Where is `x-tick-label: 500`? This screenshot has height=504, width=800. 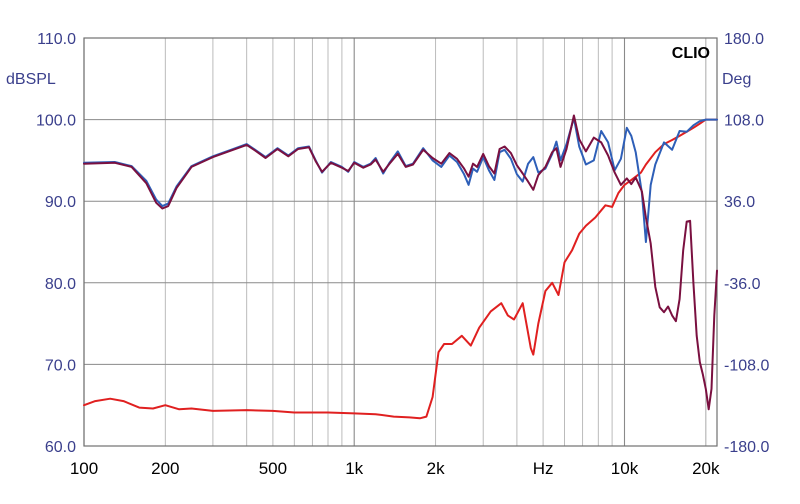
x-tick-label: 500 is located at coordinates (273, 468).